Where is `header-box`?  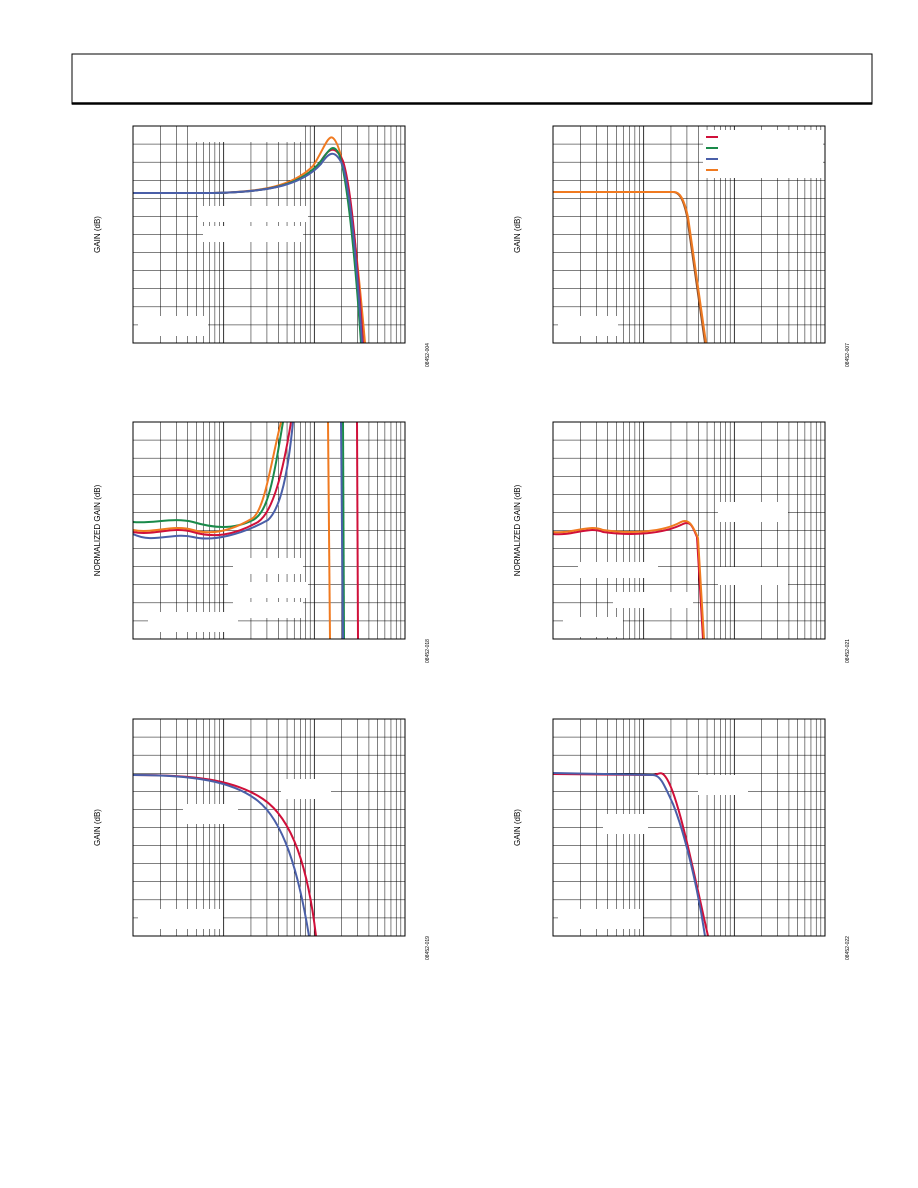
header-box is located at coordinates (472, 79).